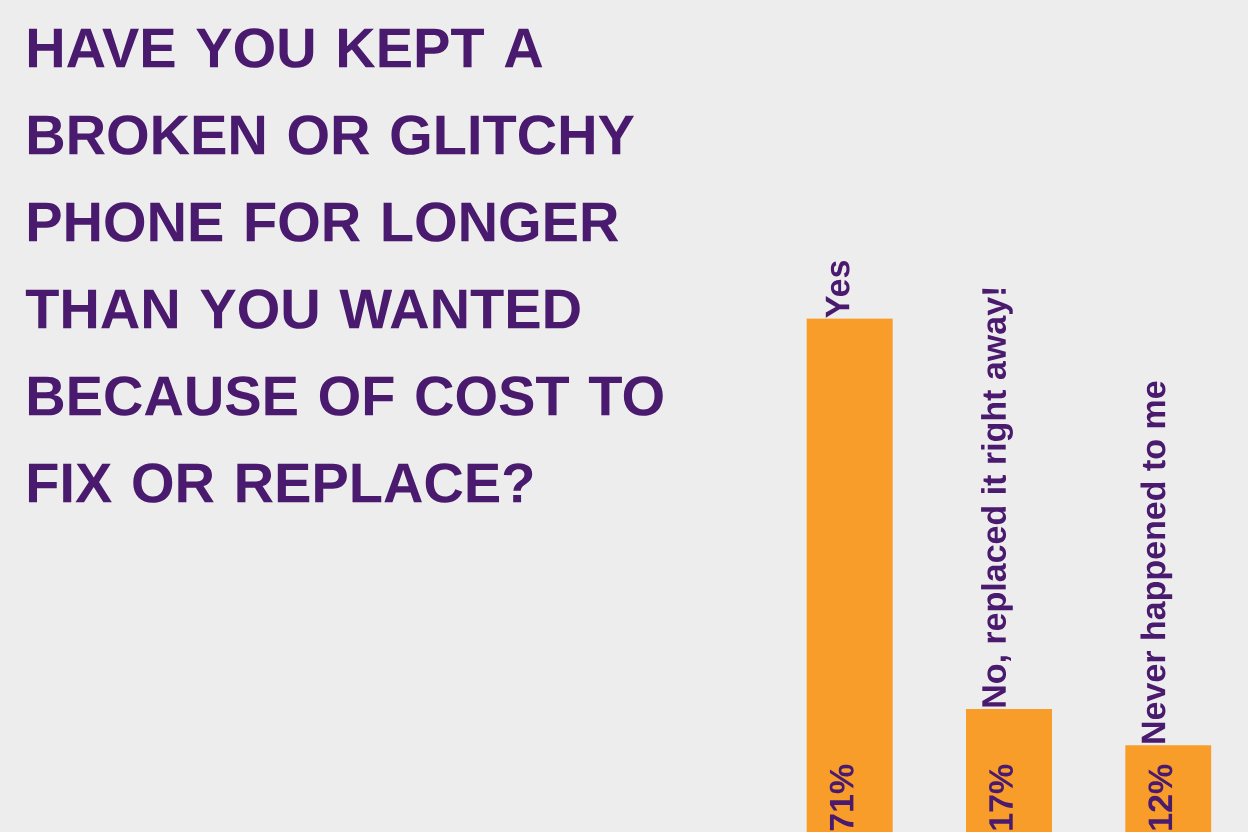 The height and width of the screenshot is (832, 1248). I want to click on data-label: 71%, so click(841, 797).